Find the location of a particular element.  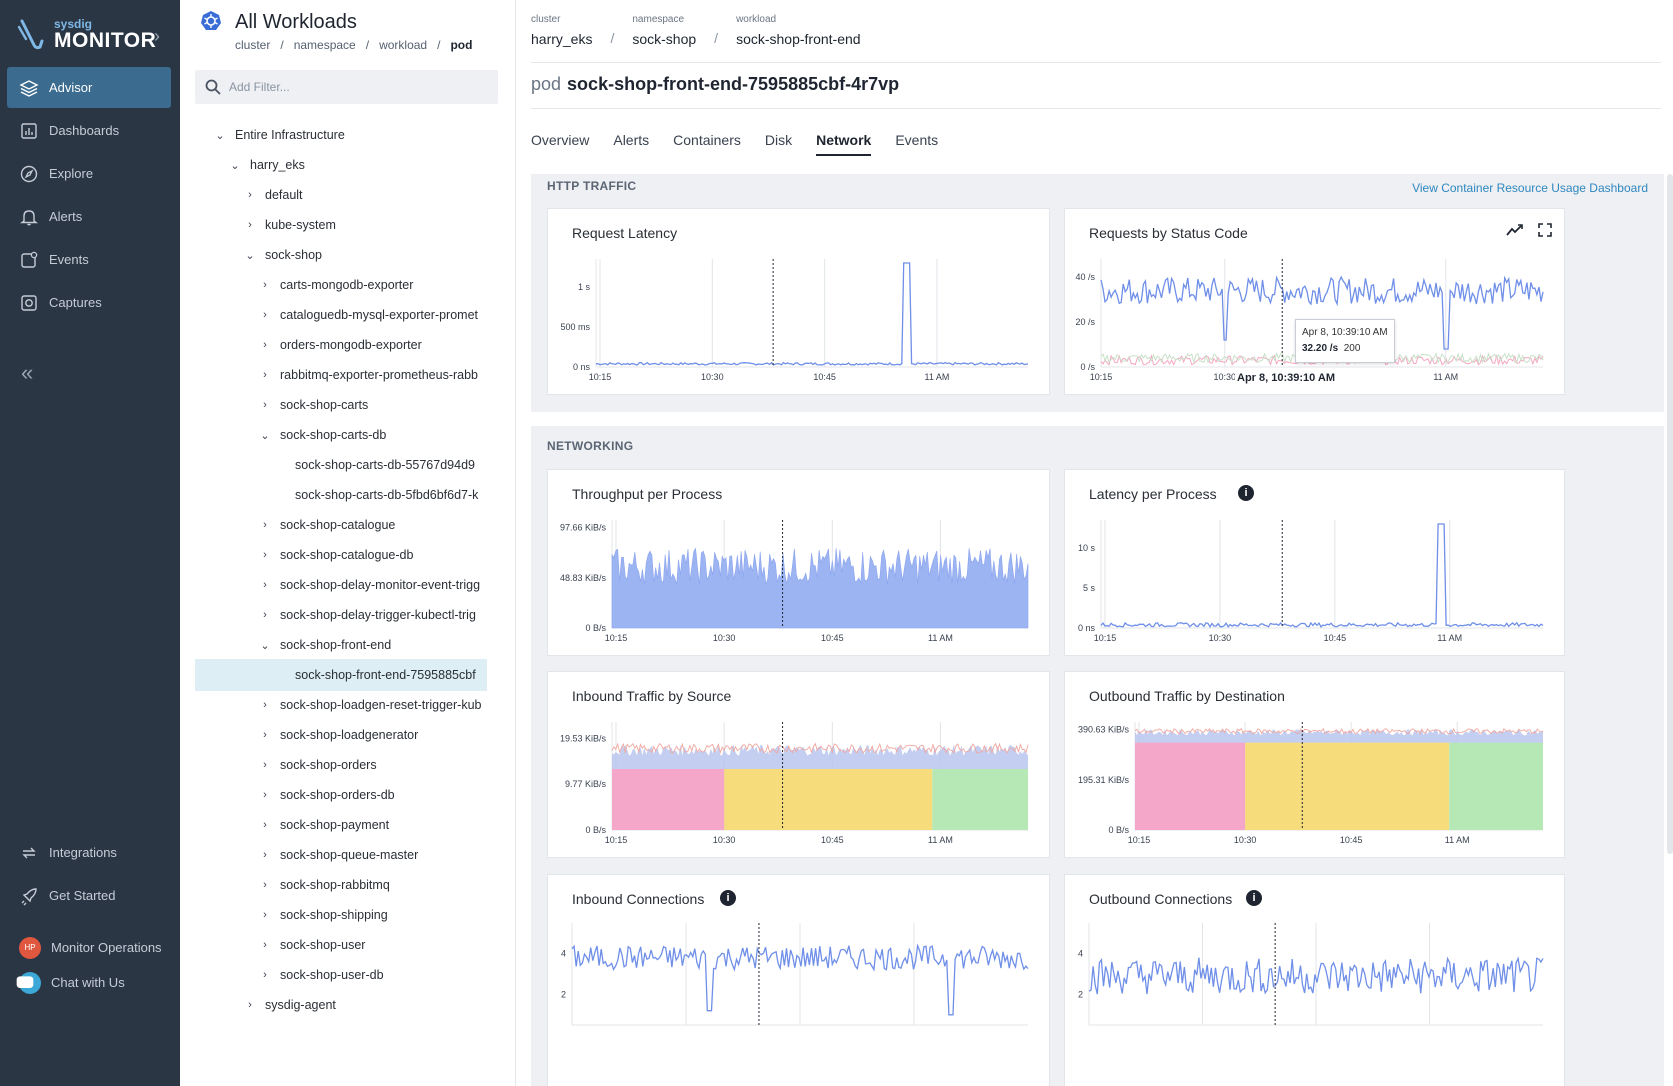

tab-network: Network is located at coordinates (844, 144).